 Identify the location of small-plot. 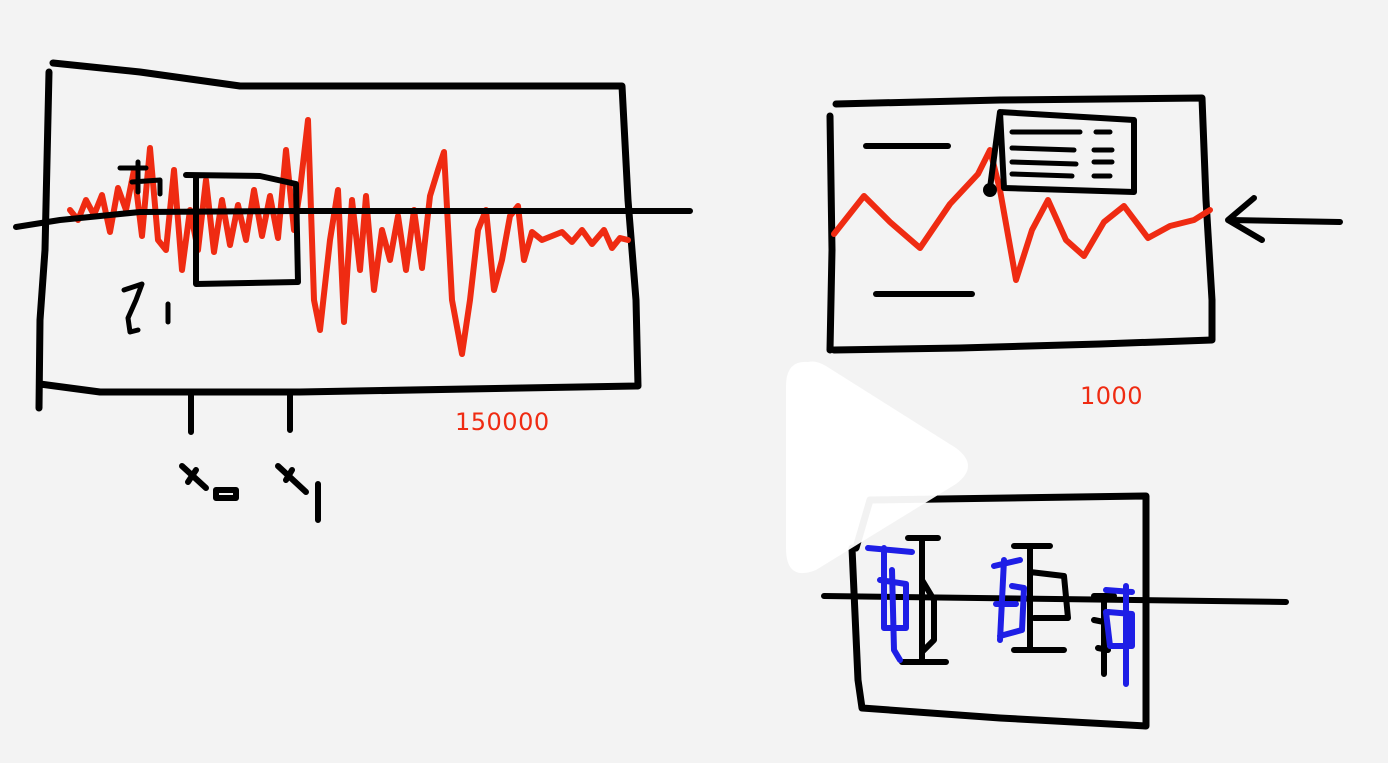
(1084, 224).